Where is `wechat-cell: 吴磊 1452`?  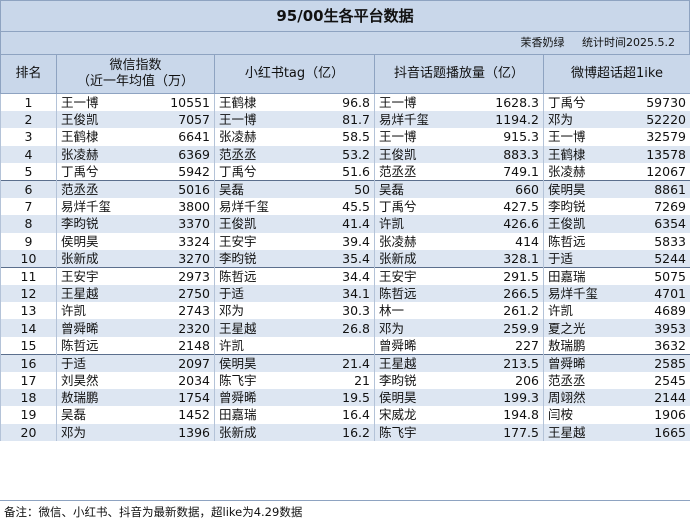 wechat-cell: 吴磊 1452 is located at coordinates (135, 415).